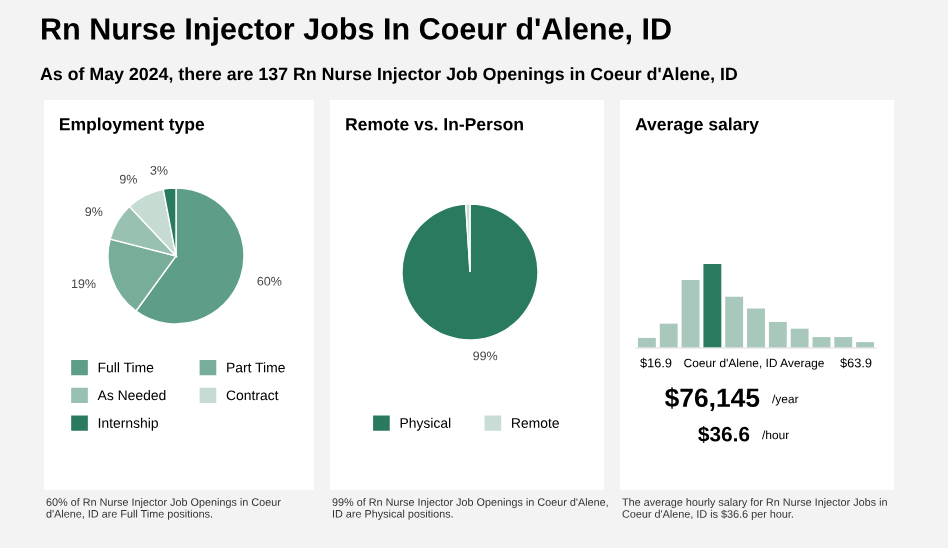 This screenshot has width=948, height=548. I want to click on text: As of May 2024, there are 137 Rn Nurse Injector Job Openings in Coeur d'Alene, ID, so click(388, 75).